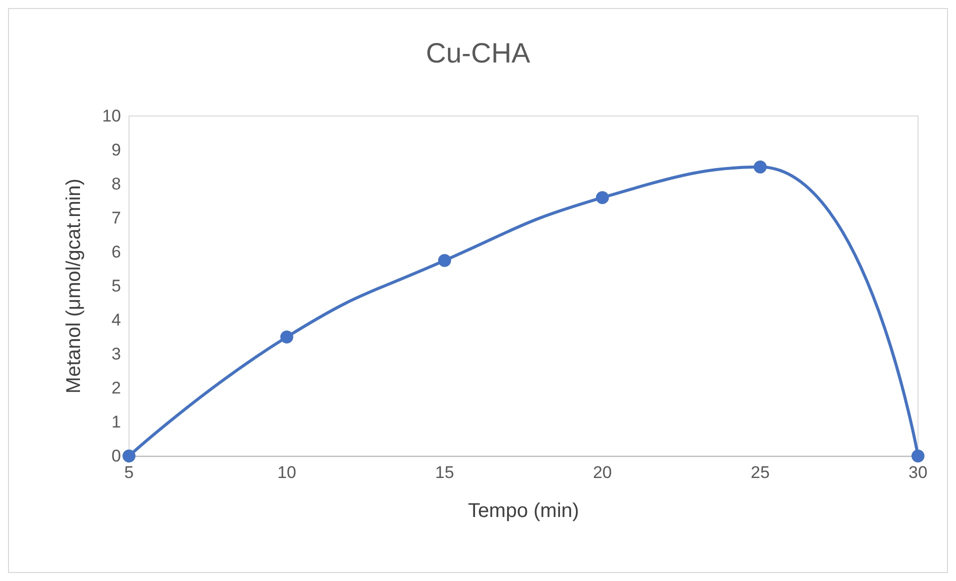 The height and width of the screenshot is (581, 956). What do you see at coordinates (111, 116) in the screenshot?
I see `y-tick-label: 10` at bounding box center [111, 116].